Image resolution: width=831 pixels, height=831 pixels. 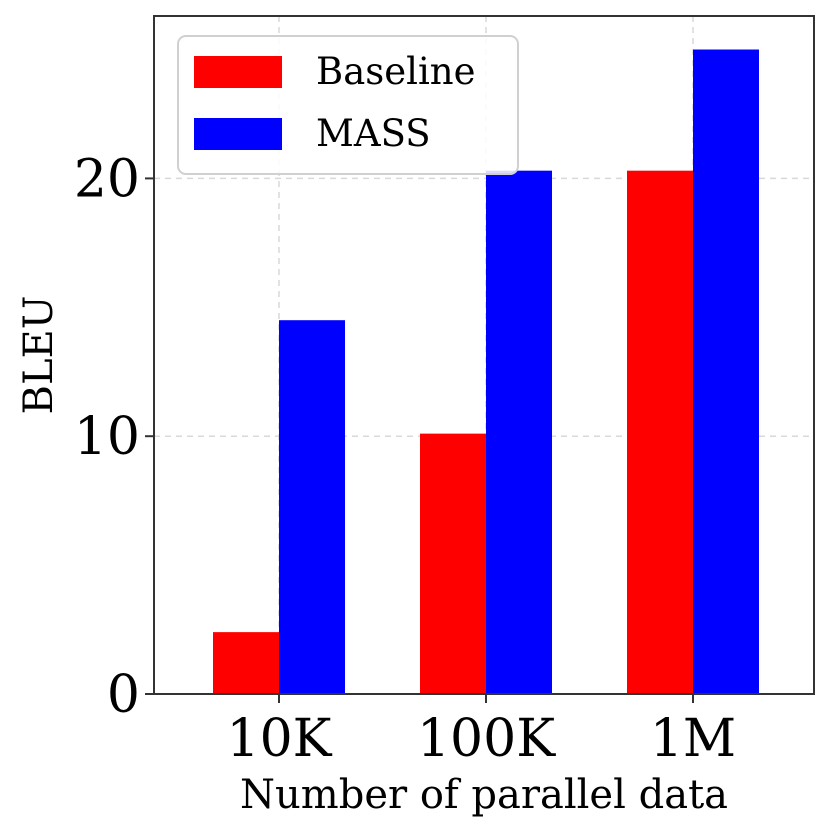 What do you see at coordinates (693, 739) in the screenshot?
I see `x-tick-label: 1M` at bounding box center [693, 739].